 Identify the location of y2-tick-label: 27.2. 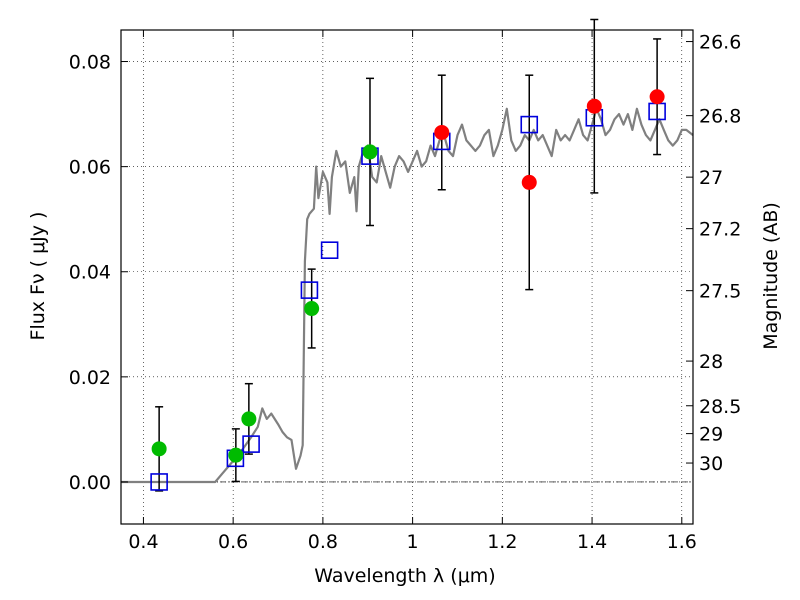
(720, 230).